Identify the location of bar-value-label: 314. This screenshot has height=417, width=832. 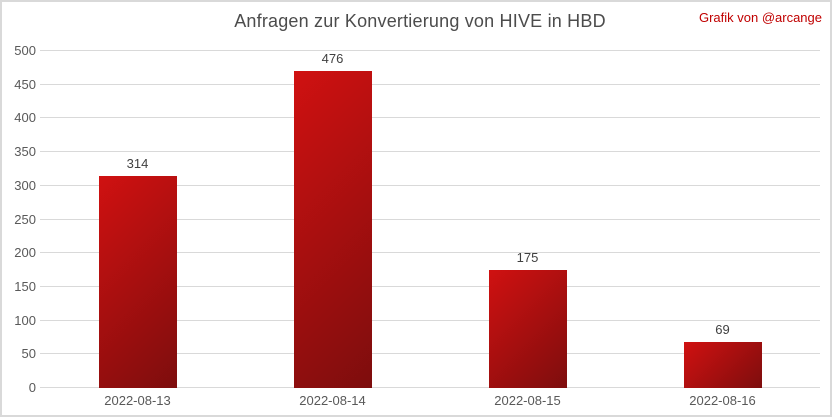
(137, 164).